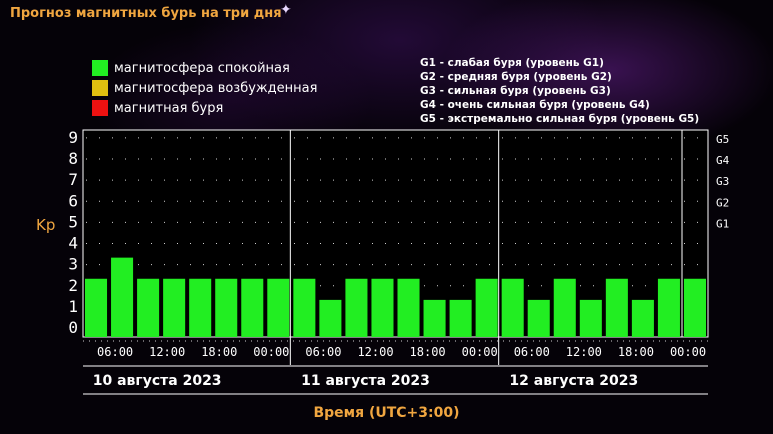 The width and height of the screenshot is (773, 434). I want to click on legend-label-excited: магнитосфера возбужденная, so click(216, 88).